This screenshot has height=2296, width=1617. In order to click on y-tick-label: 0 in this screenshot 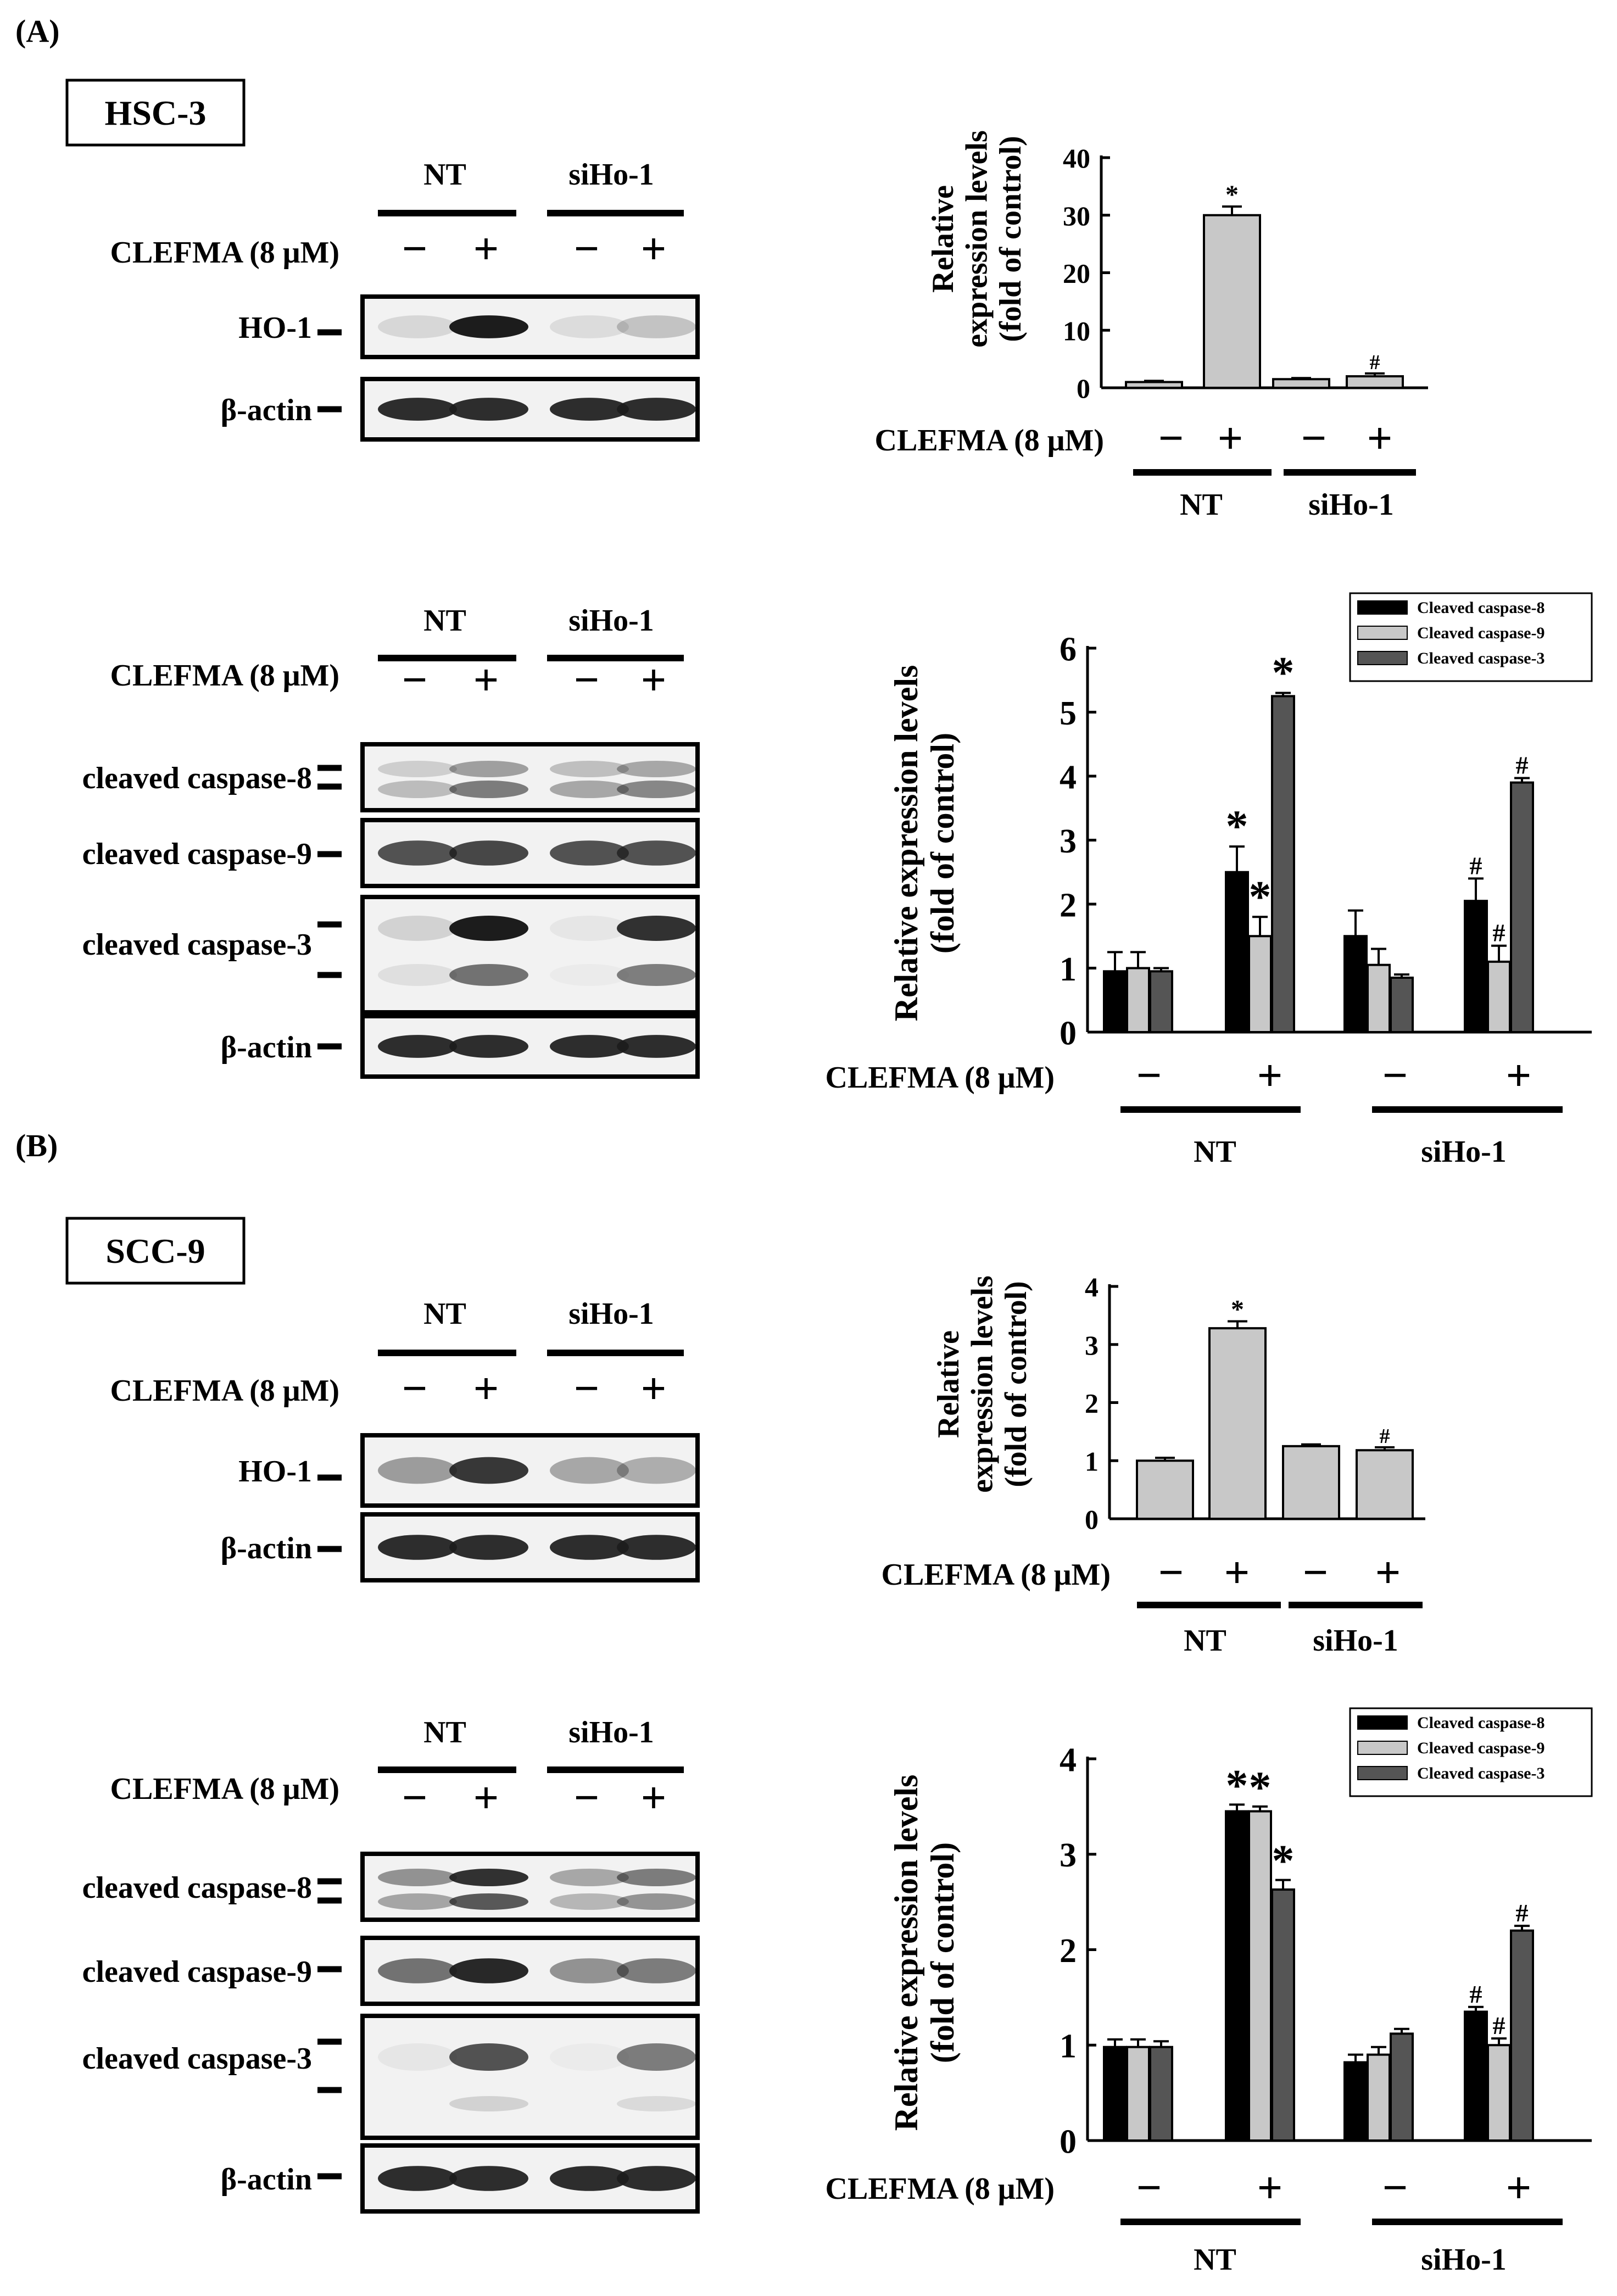, I will do `click(1092, 1519)`.